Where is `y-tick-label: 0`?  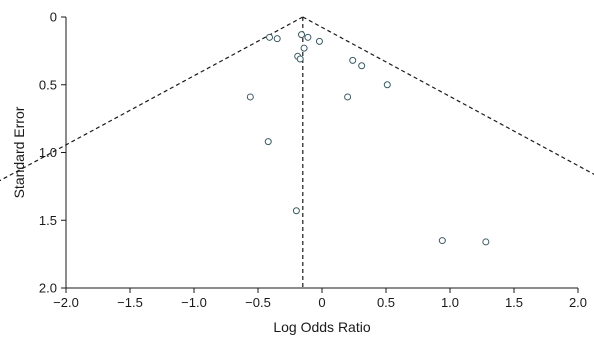
y-tick-label: 0 is located at coordinates (53, 17).